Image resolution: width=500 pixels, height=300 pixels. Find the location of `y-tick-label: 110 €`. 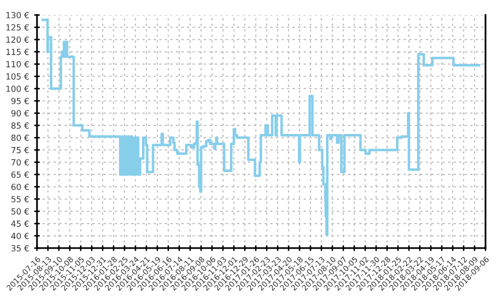

y-tick-label: 110 € is located at coordinates (17, 64).